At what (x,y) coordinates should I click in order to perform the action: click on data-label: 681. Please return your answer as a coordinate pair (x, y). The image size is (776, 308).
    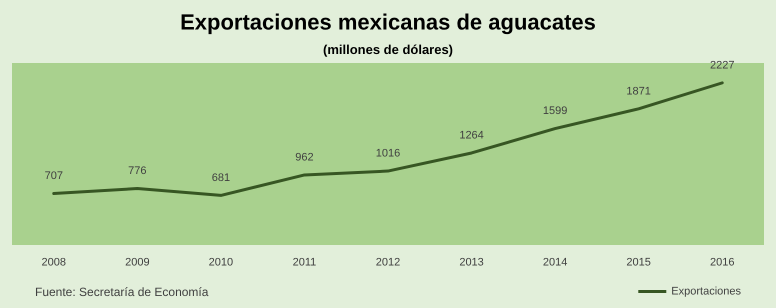
    Looking at the image, I should click on (221, 178).